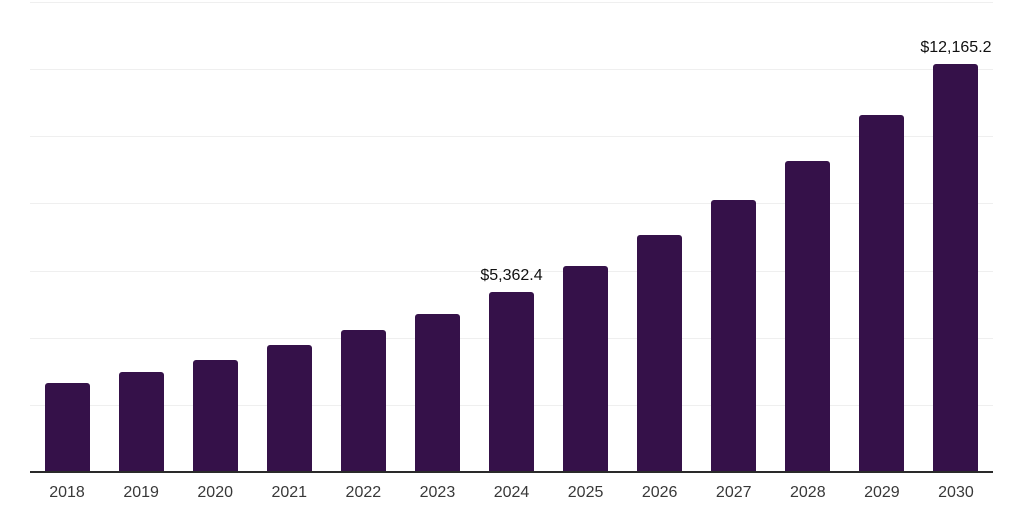 The image size is (1024, 512). Describe the element at coordinates (141, 492) in the screenshot. I see `x-tick-2019: 2019` at that location.